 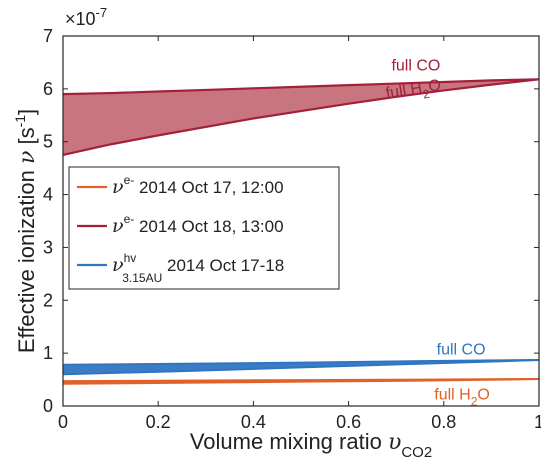 I want to click on y-tick-label: 6, so click(x=48, y=89).